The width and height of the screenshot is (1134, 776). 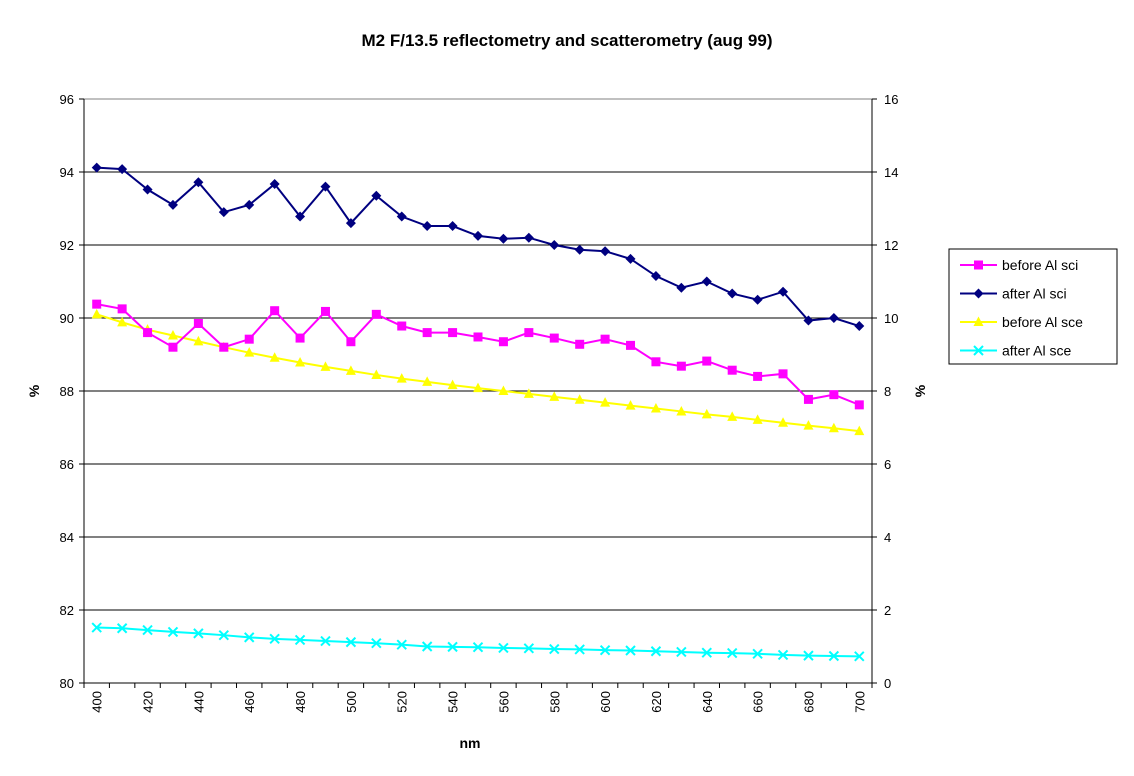 I want to click on x-tick-label: 460, so click(x=249, y=702).